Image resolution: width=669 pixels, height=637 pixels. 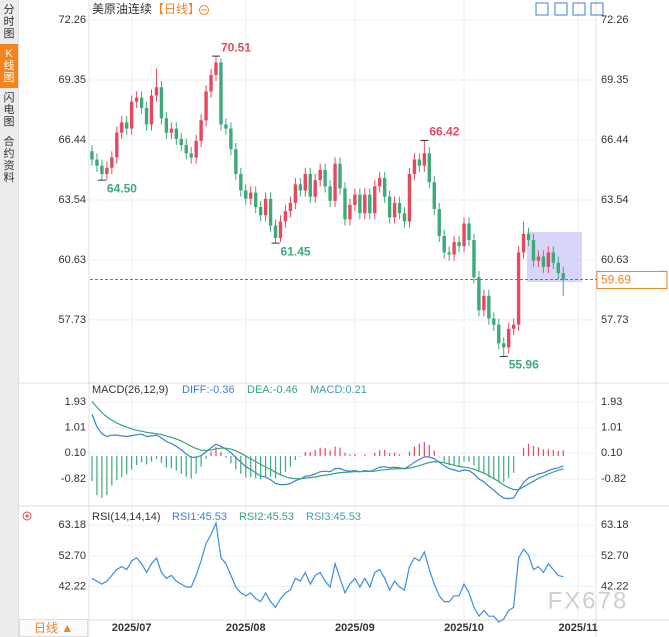 What do you see at coordinates (130, 390) in the screenshot?
I see `panel-title: MACD(26,12,9)` at bounding box center [130, 390].